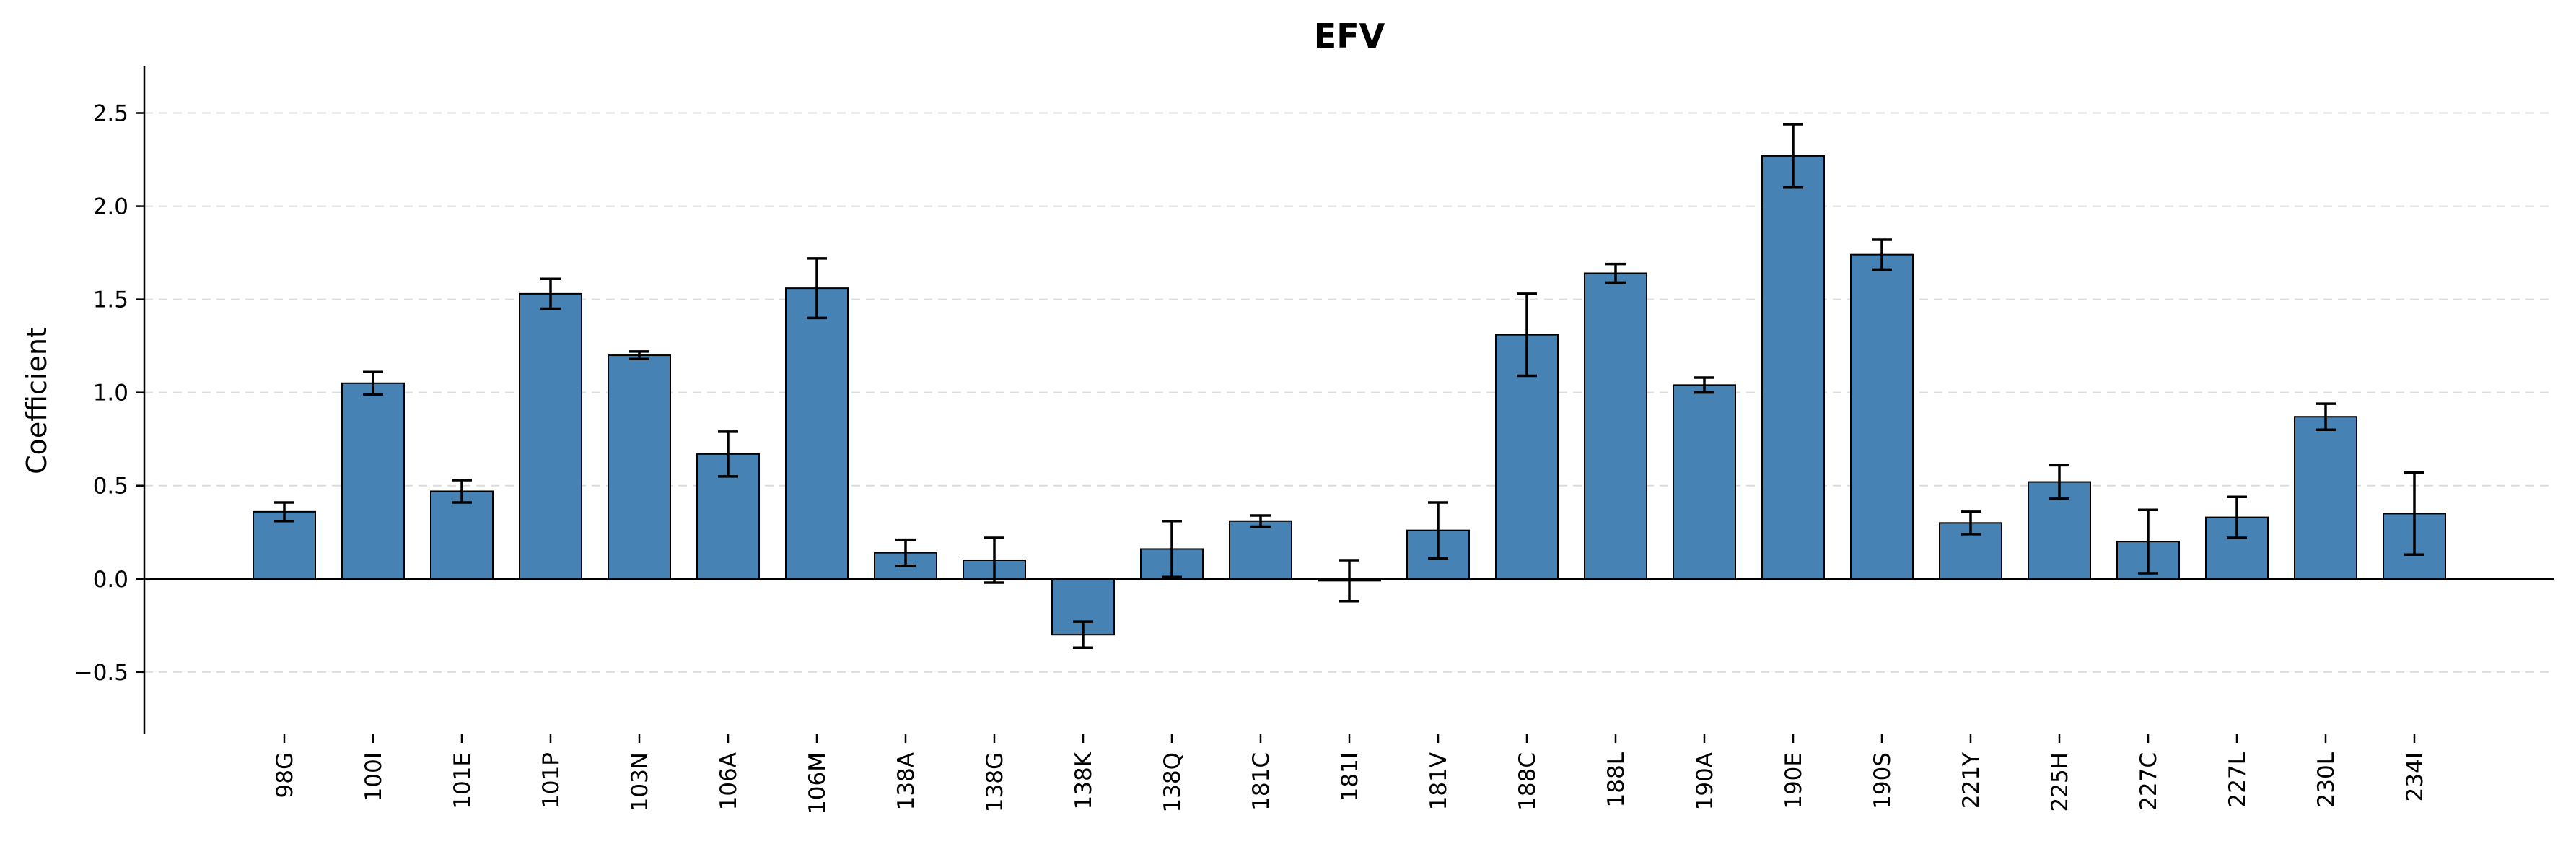  I want to click on y-ticks: −0.5 0.0 0.5 1.0 1.5 2.0 2.5, so click(109, 393).